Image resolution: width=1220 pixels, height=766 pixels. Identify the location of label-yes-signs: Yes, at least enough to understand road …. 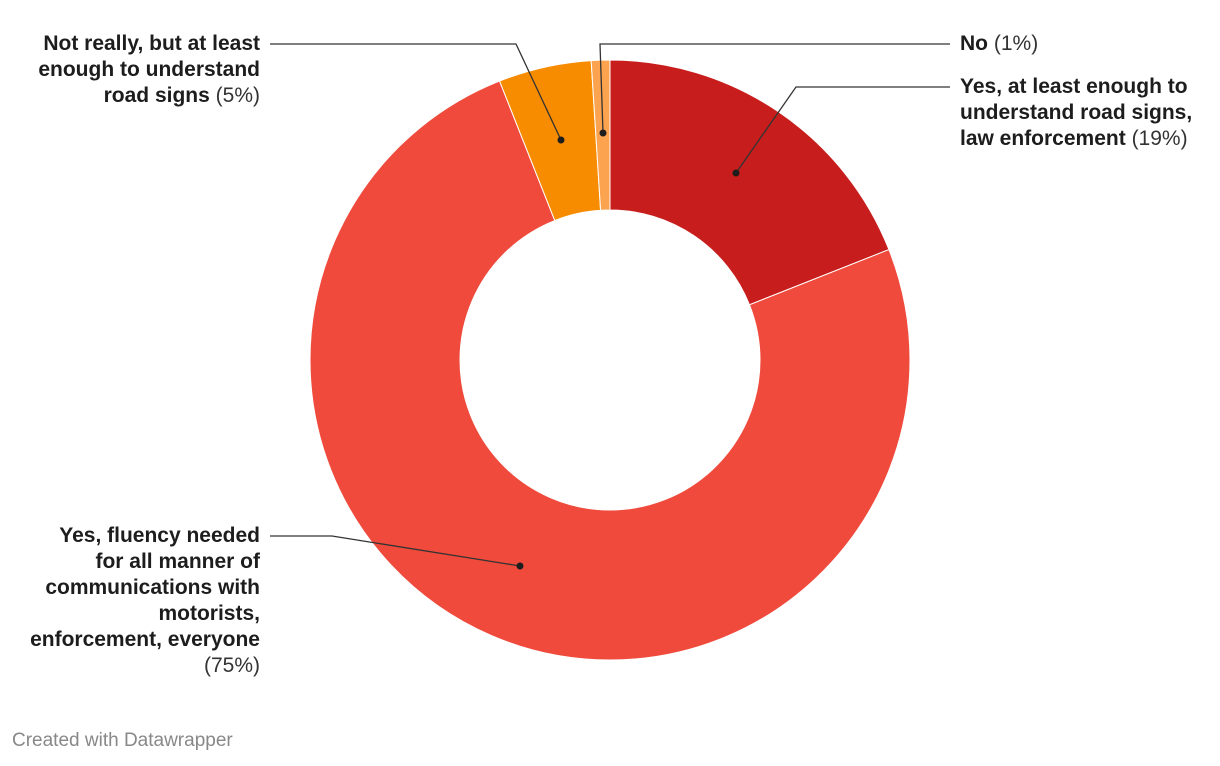
(1076, 113).